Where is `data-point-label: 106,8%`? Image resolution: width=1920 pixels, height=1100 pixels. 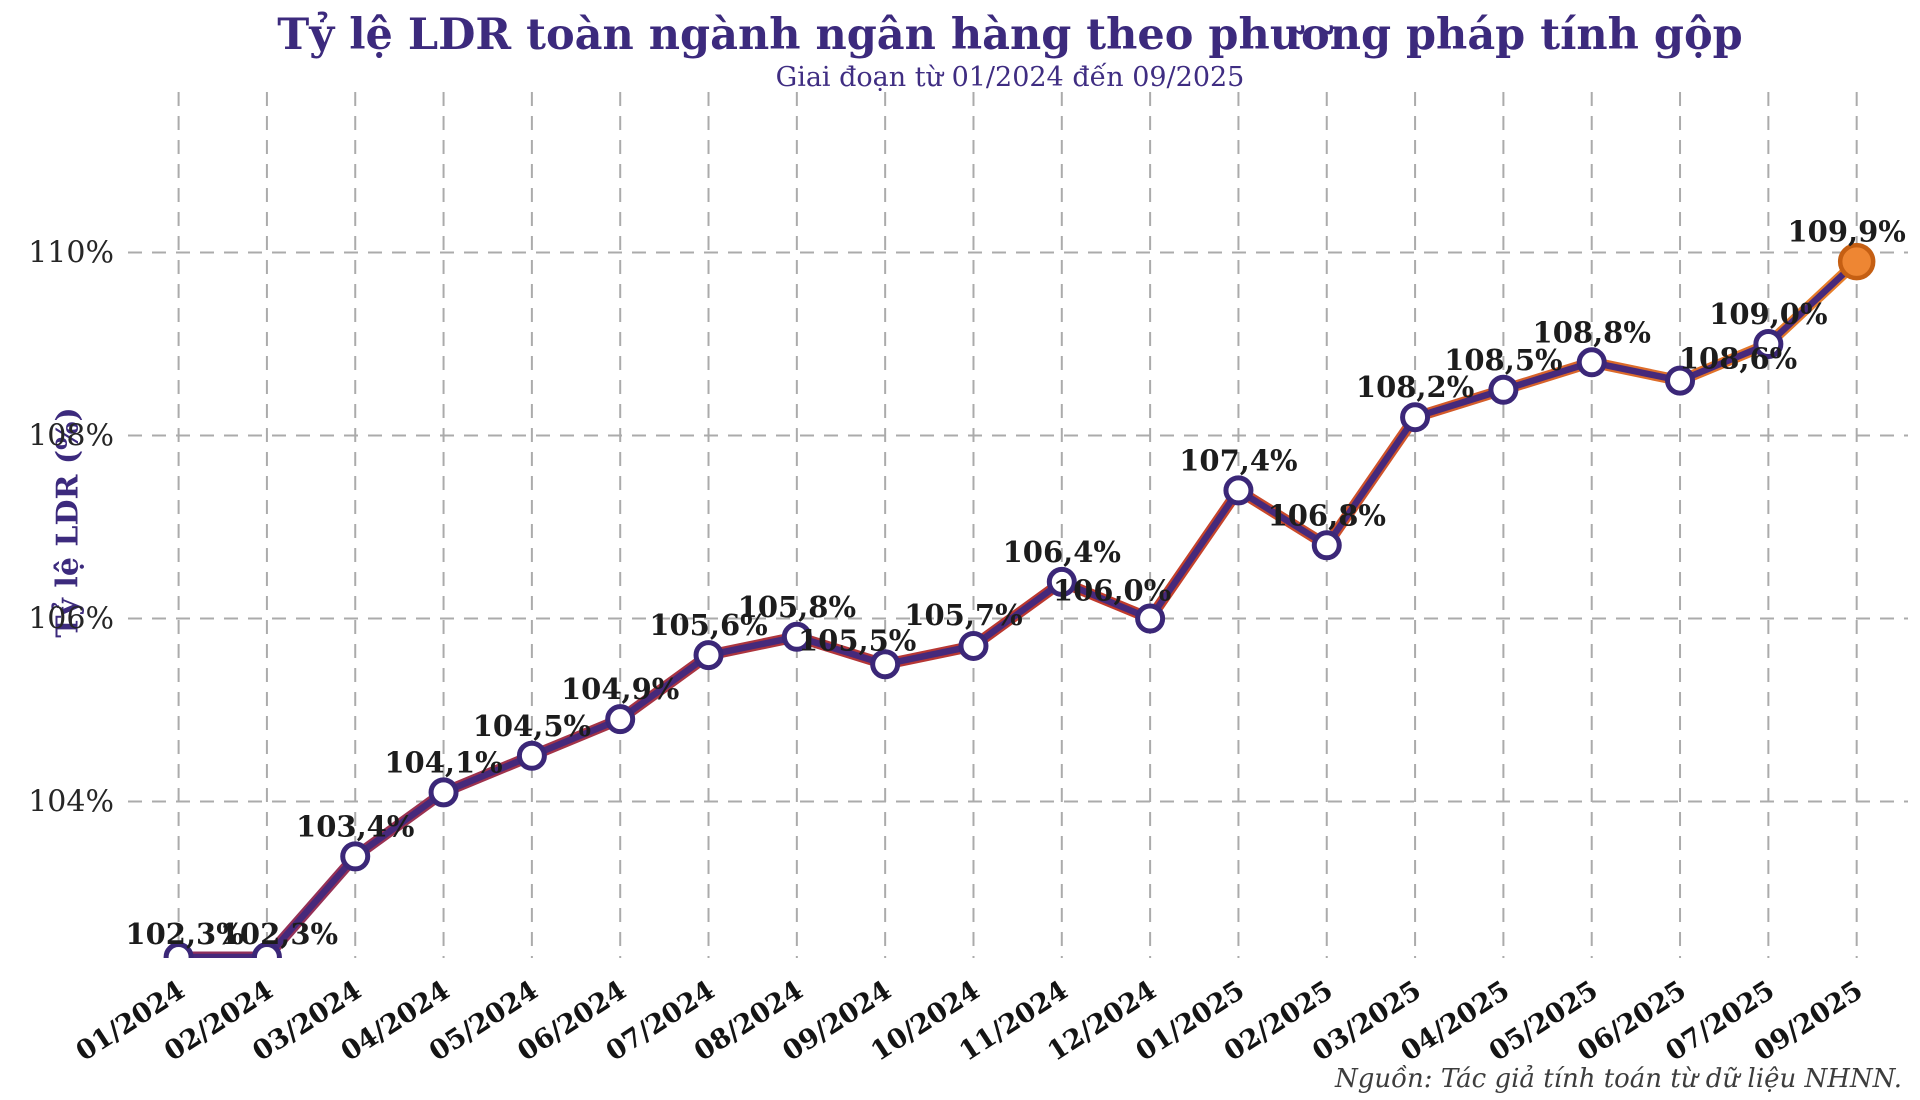
data-point-label: 106,8% is located at coordinates (1327, 515).